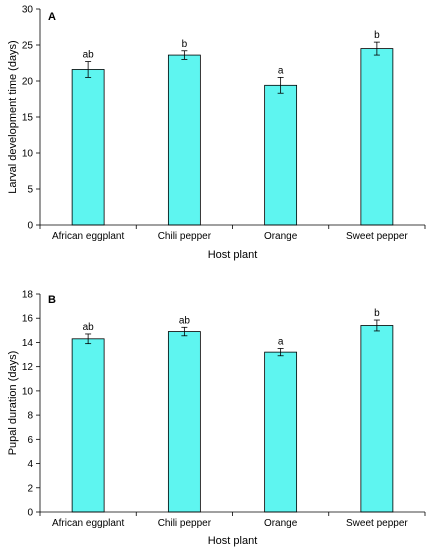 This screenshot has width=432, height=550. Describe the element at coordinates (28, 82) in the screenshot. I see `y-tick-label: 20` at that location.